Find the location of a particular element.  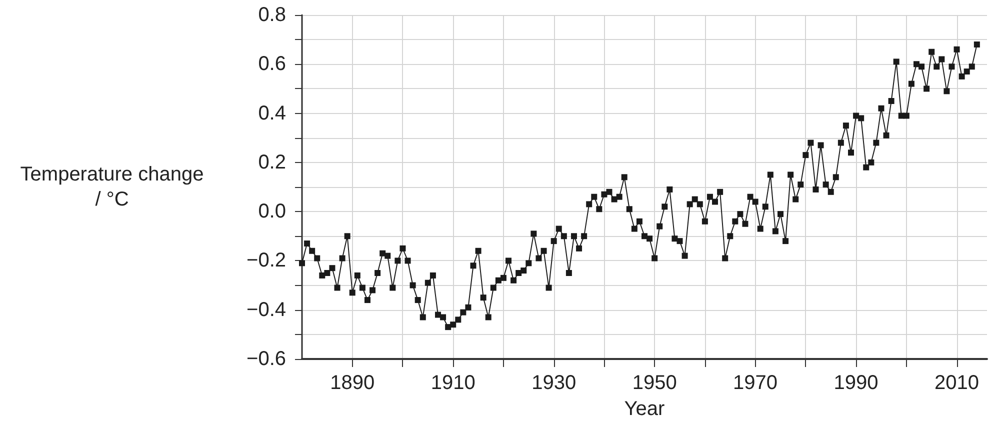

x-tick-label: 1890 is located at coordinates (352, 383).